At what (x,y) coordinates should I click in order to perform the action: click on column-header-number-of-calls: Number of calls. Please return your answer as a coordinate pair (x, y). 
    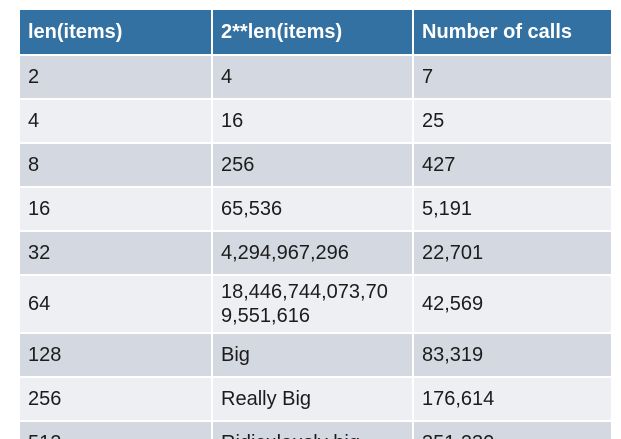
    Looking at the image, I should click on (512, 32).